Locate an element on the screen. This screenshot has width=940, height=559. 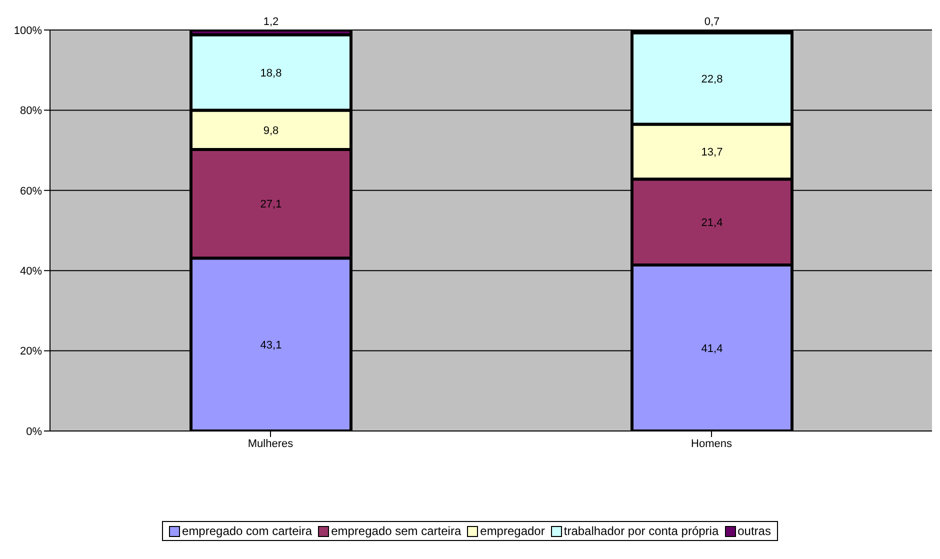
data-label: 27,1 is located at coordinates (271, 204).